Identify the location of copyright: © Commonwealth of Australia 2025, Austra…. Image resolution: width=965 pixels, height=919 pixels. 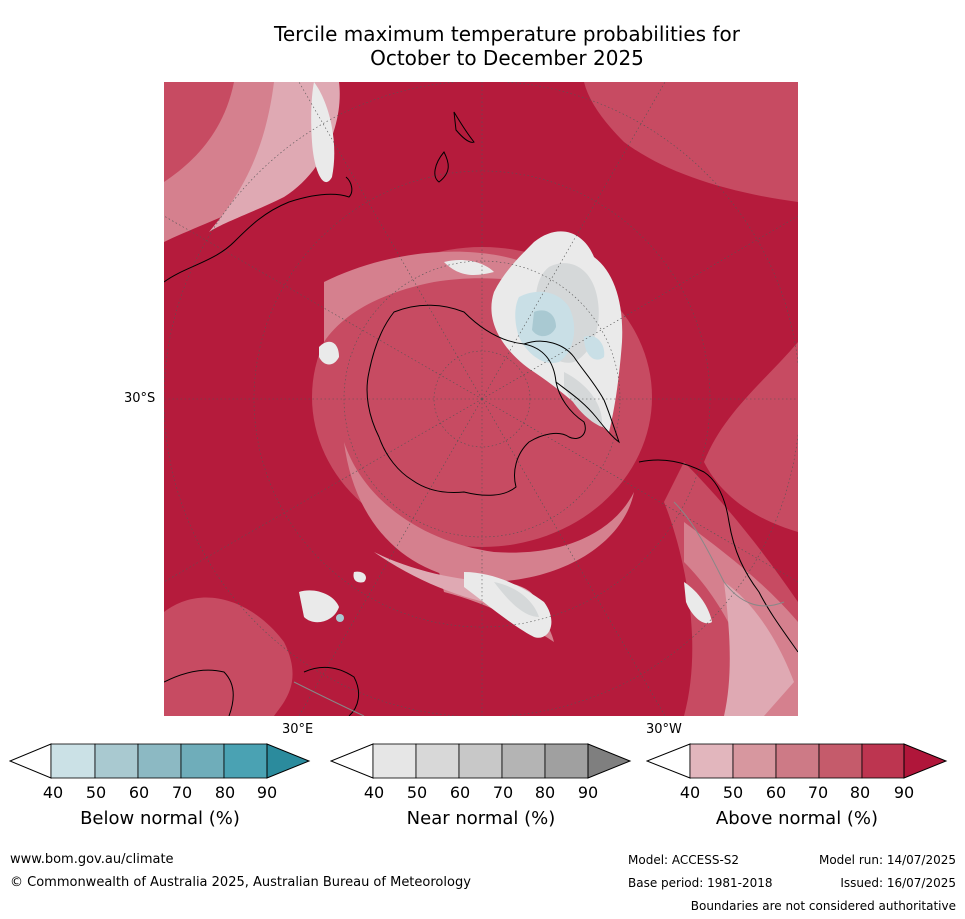
(240, 882).